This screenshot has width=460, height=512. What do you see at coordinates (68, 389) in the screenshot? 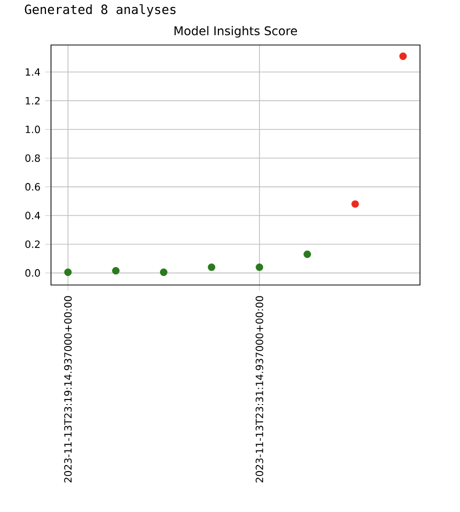
I see `x-tick-label: 2023-11-13T23:19:14.937000+00:00` at bounding box center [68, 389].